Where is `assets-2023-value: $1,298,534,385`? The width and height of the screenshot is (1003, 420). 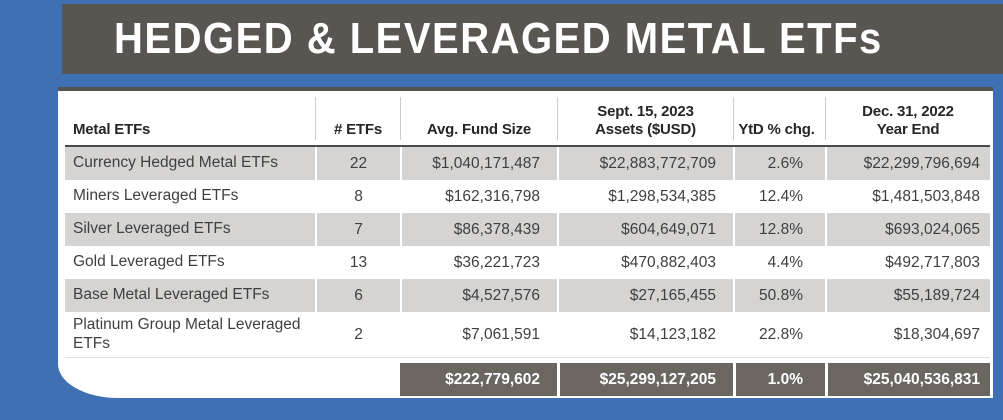
assets-2023-value: $1,298,534,385 is located at coordinates (645, 196).